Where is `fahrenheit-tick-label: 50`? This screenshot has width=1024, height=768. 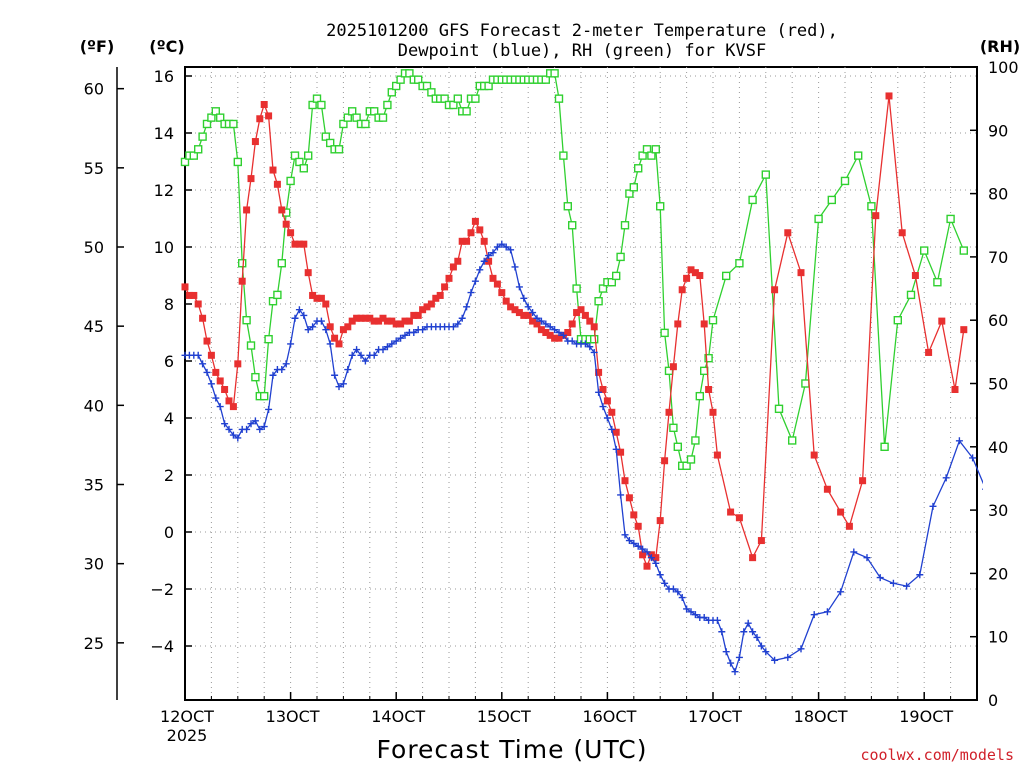
fahrenheit-tick-label: 50 is located at coordinates (94, 247).